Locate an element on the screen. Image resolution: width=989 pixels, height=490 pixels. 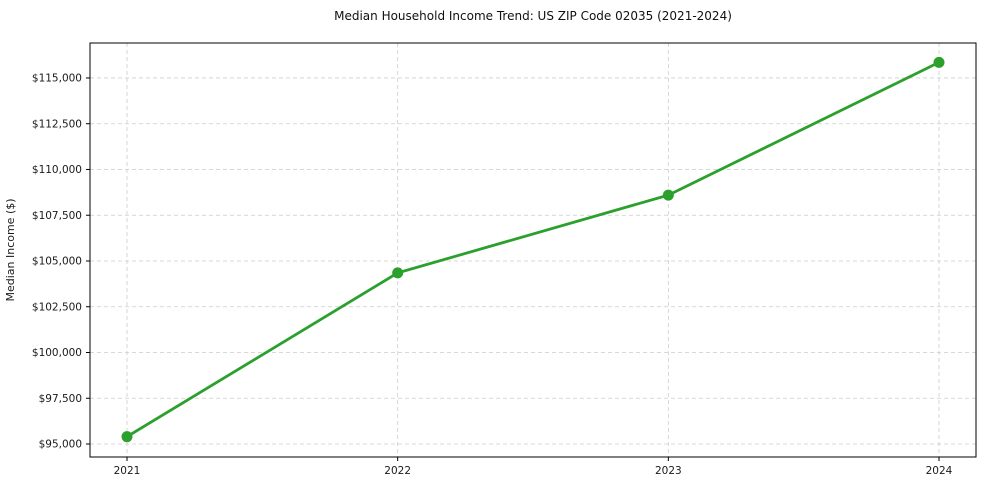
data-point-2022 is located at coordinates (398, 273).